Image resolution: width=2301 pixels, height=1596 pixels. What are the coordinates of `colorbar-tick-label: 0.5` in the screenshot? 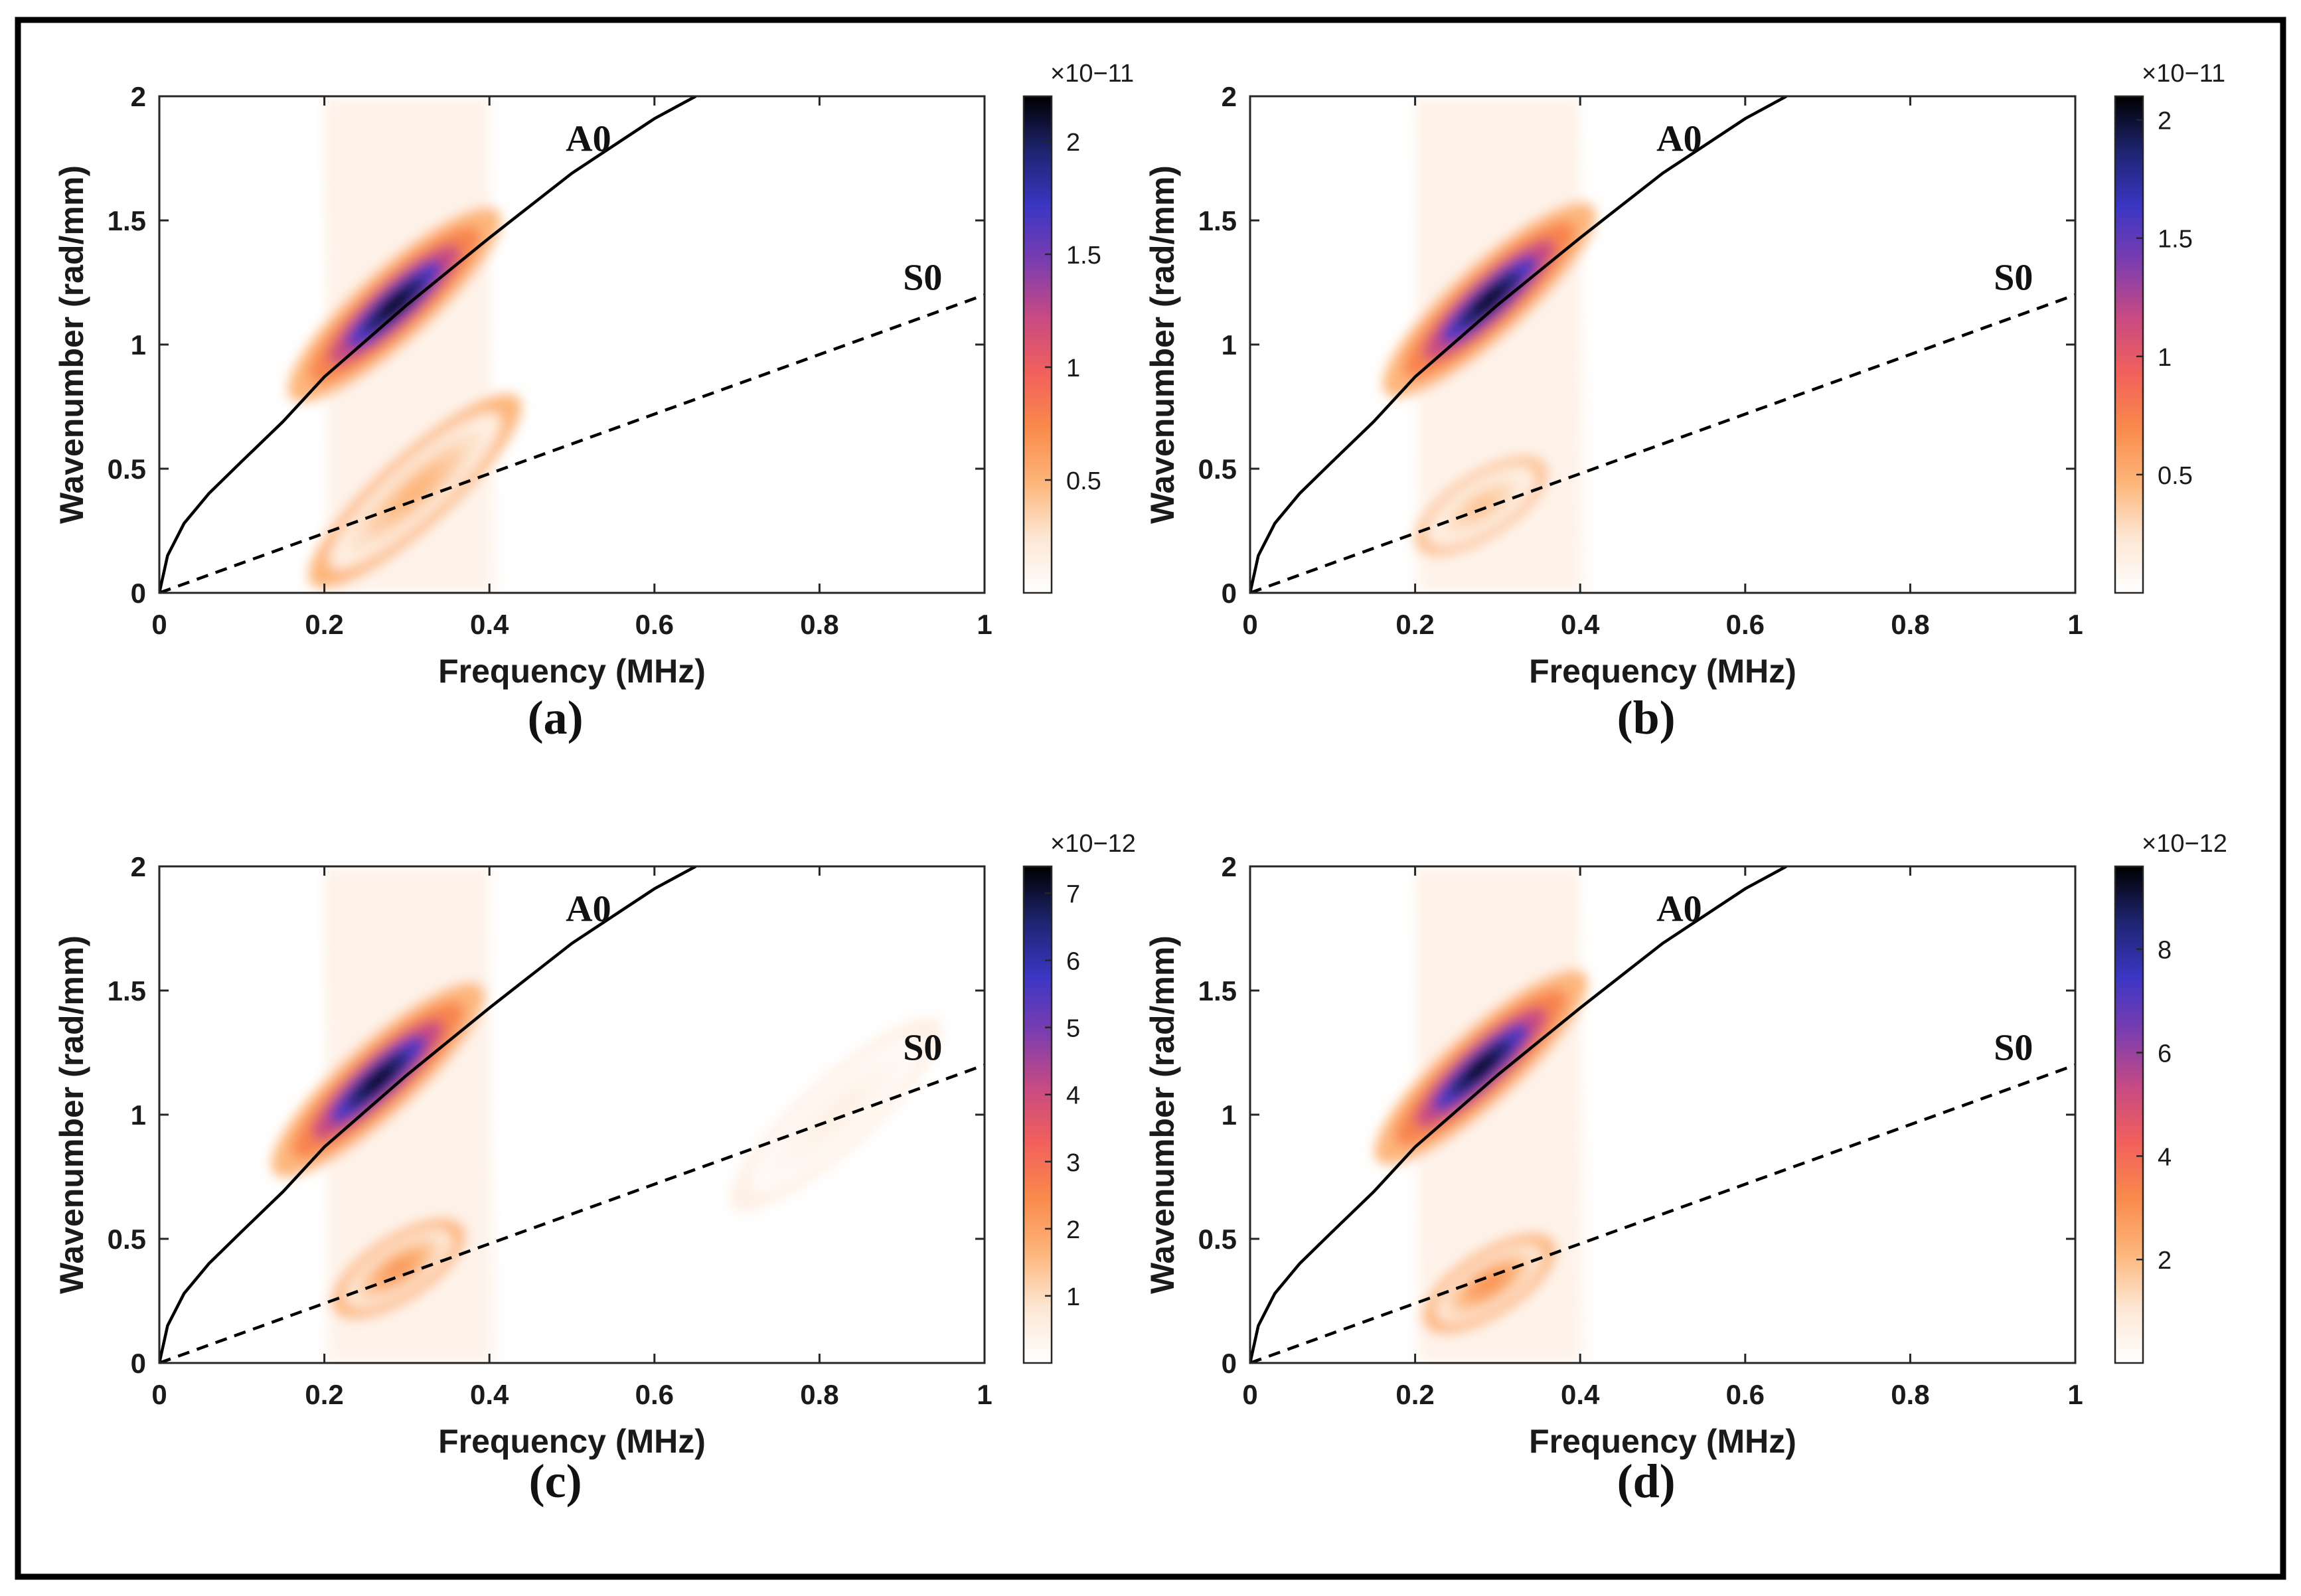 It's located at (1083, 481).